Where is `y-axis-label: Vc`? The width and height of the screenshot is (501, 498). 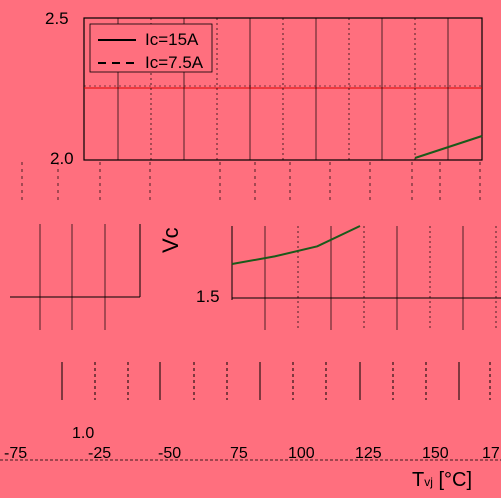 y-axis-label: Vc is located at coordinates (170, 240).